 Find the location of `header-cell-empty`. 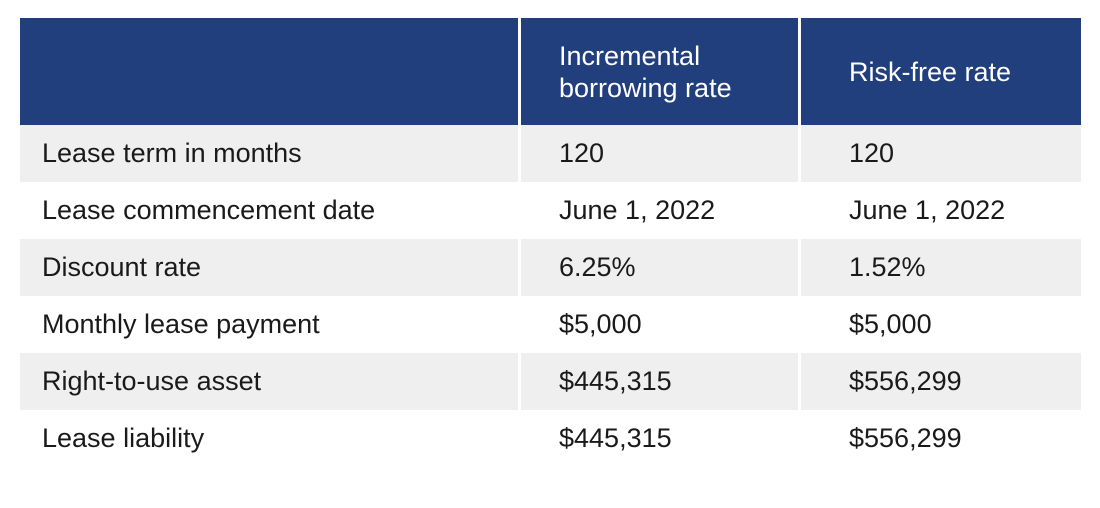

header-cell-empty is located at coordinates (269, 71).